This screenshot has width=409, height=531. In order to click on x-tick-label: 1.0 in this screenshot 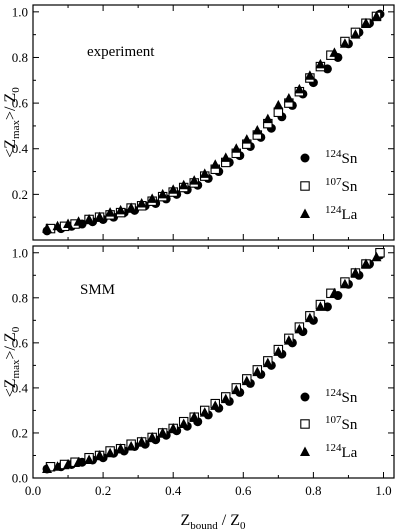, I will do `click(383, 490)`.